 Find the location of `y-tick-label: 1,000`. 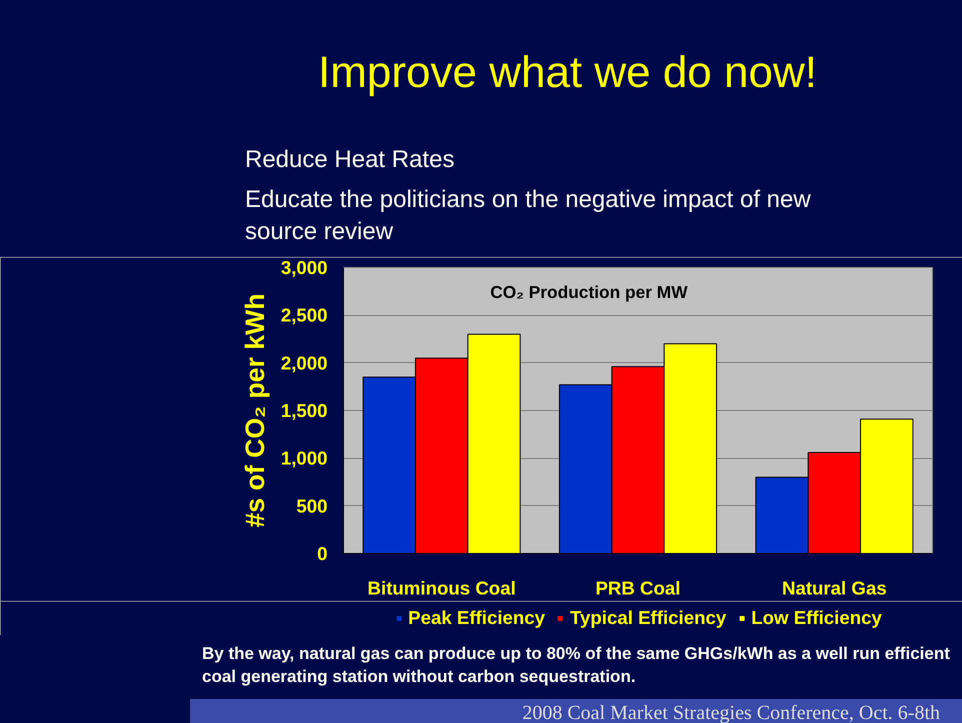

y-tick-label: 1,000 is located at coordinates (304, 458).